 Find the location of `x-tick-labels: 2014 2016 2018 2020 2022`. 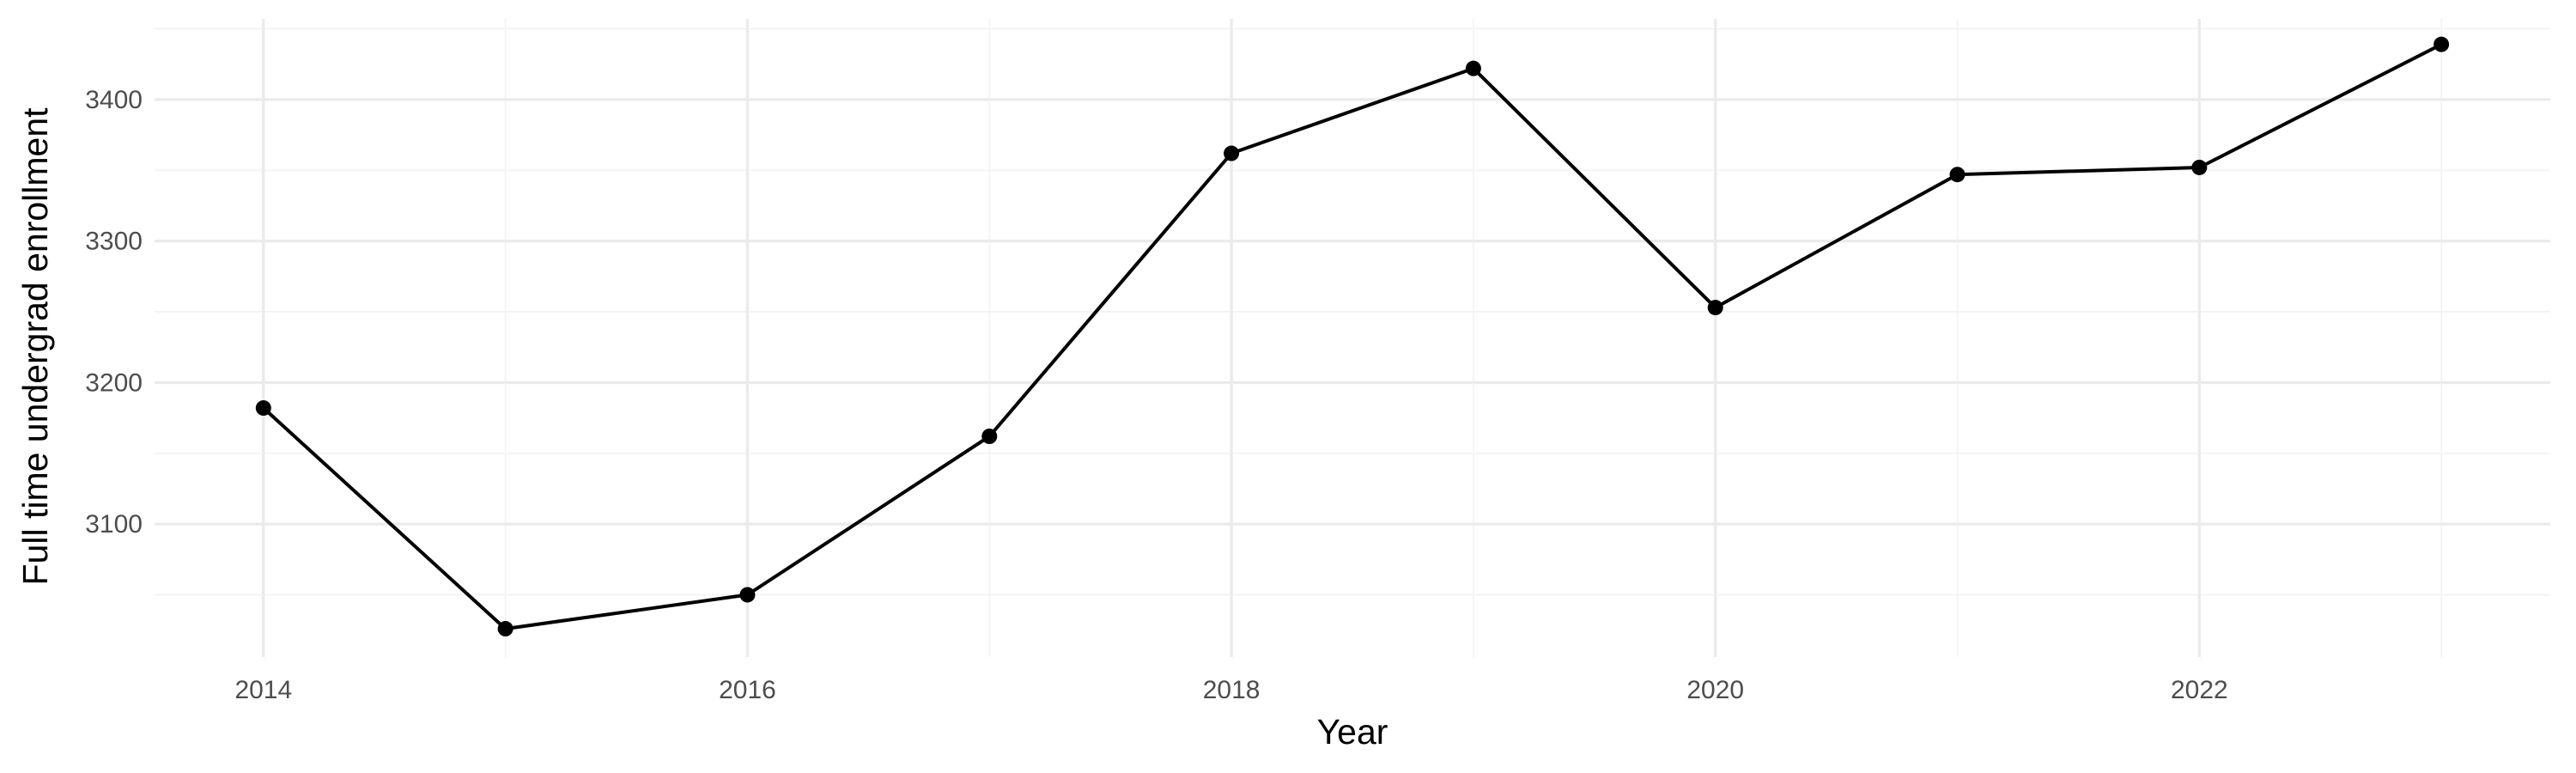

x-tick-labels: 2014 2016 2018 2020 2022 is located at coordinates (1230, 690).